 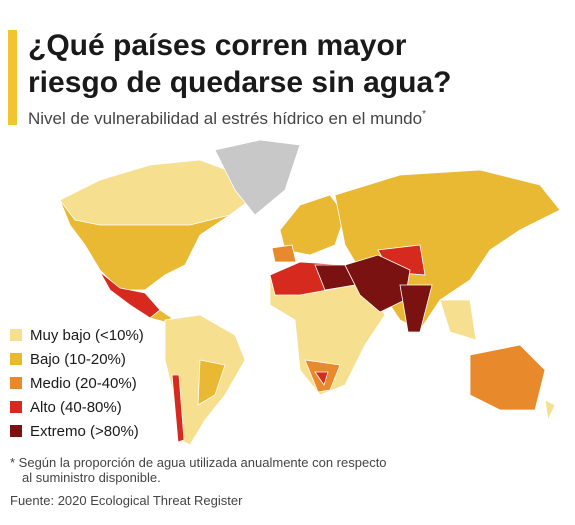 What do you see at coordinates (155, 192) in the screenshot?
I see `canada` at bounding box center [155, 192].